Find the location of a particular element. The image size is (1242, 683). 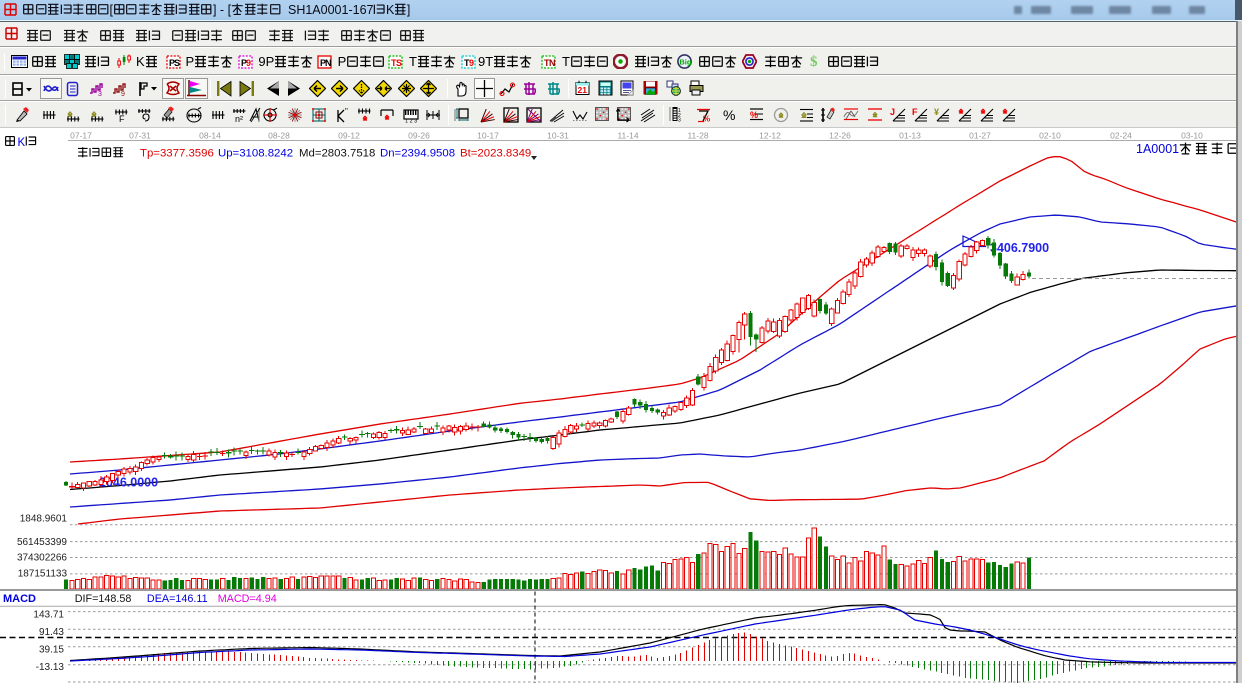

svg-text: K is located at coordinates (22, 143).